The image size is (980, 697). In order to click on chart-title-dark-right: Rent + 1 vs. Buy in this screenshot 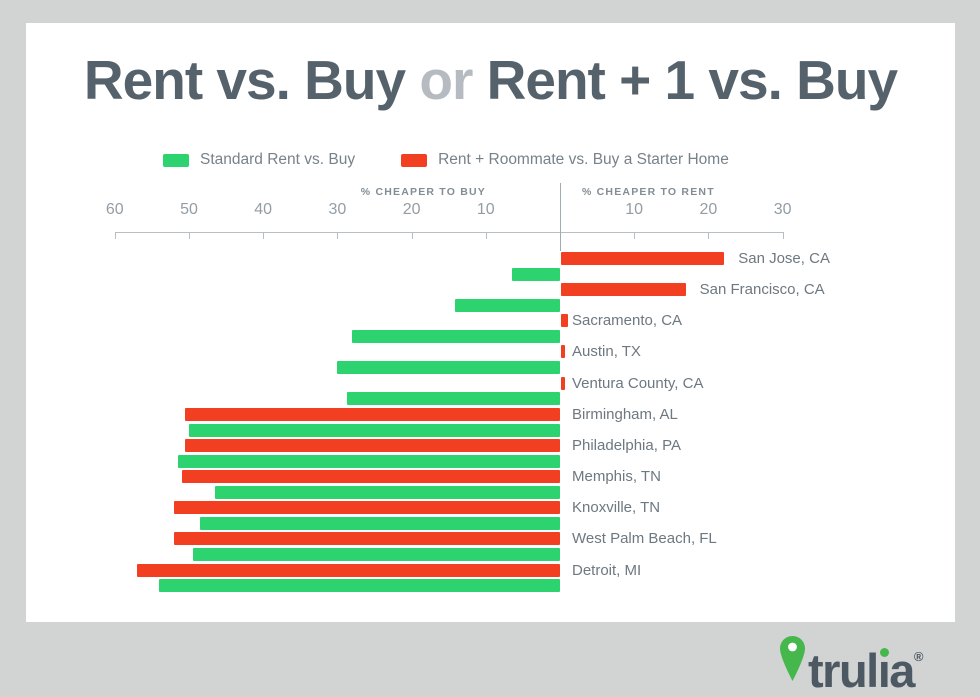, I will do `click(685, 80)`.